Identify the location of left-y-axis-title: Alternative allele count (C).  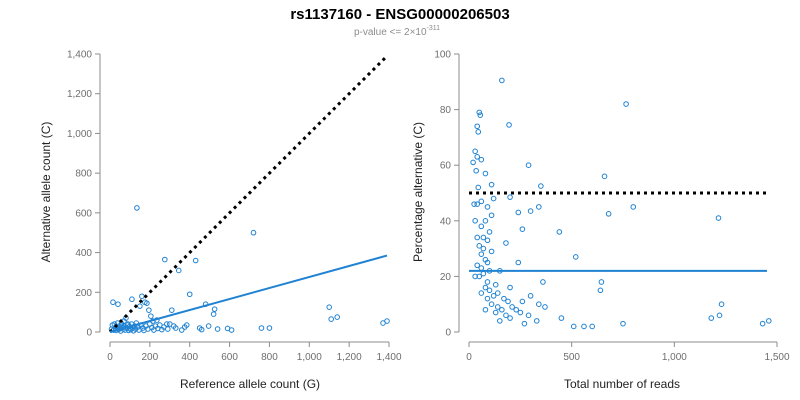
(46, 192).